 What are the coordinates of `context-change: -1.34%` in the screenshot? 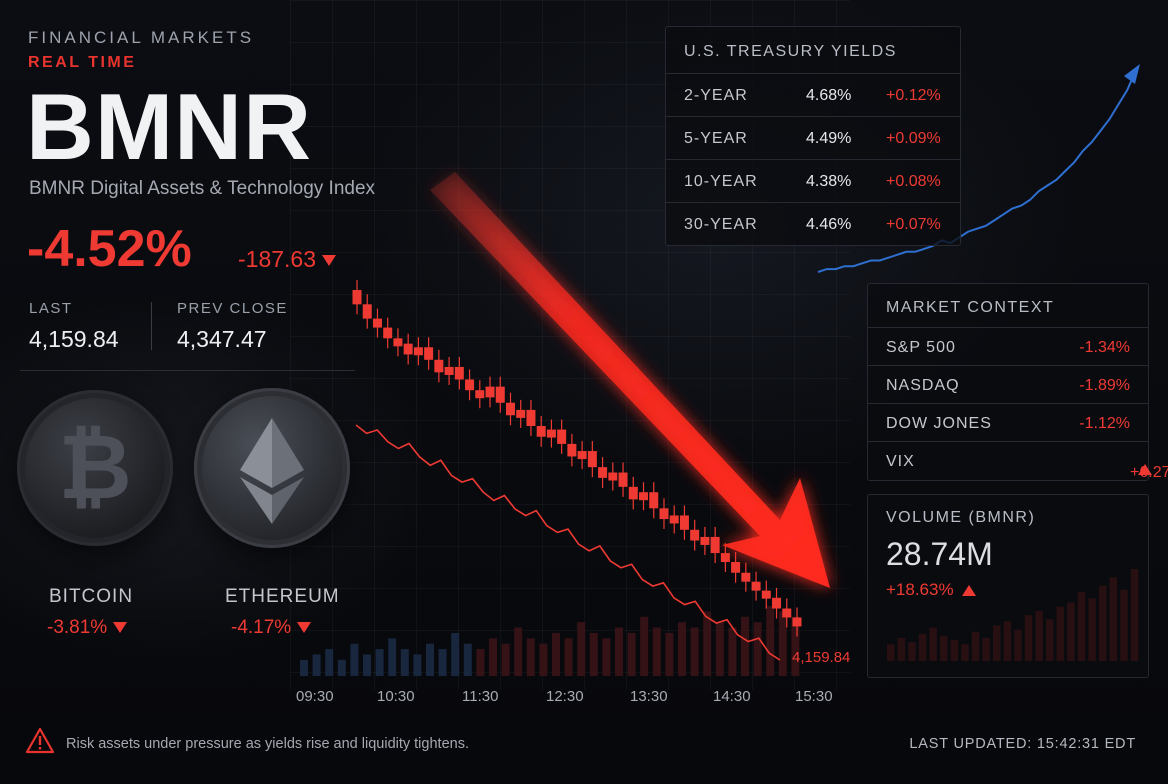 It's located at (1104, 347).